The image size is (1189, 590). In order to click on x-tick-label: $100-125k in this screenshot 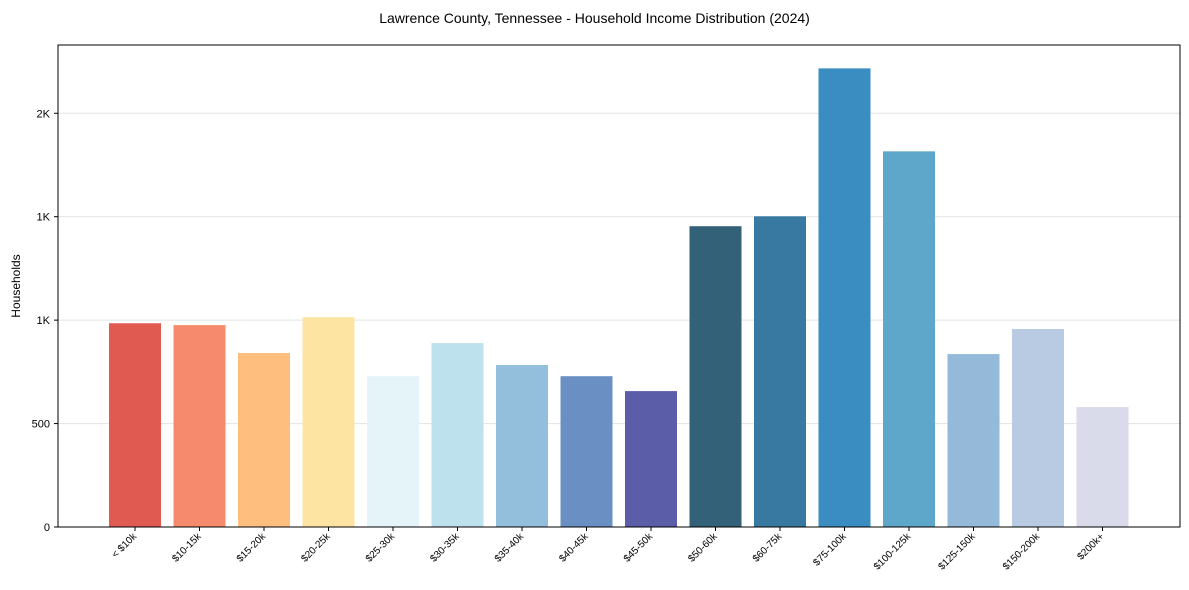, I will do `click(893, 552)`.